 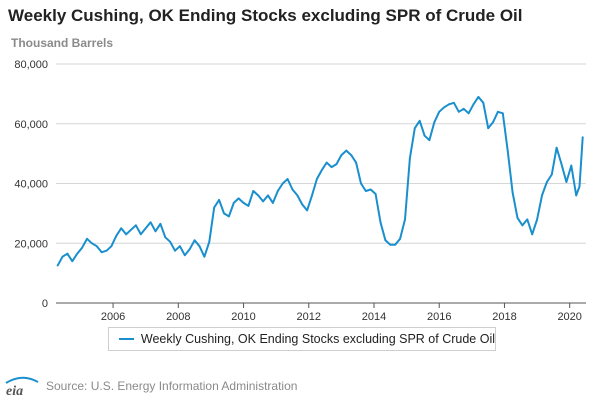 I want to click on x-tick-label: 2010, so click(x=243, y=317).